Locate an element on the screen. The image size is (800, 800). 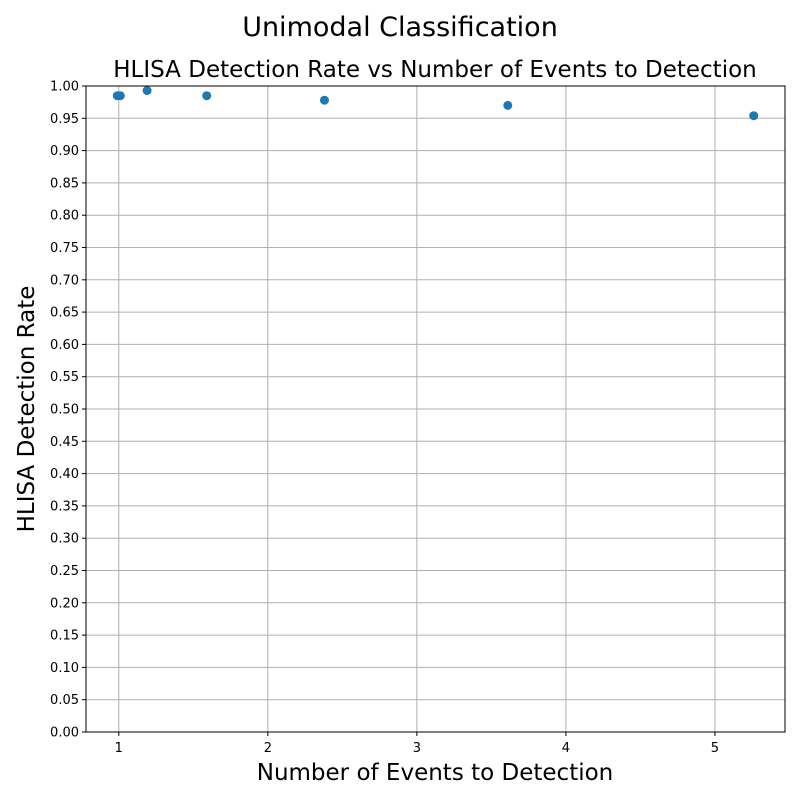
y-tick-label: 0.30 is located at coordinates (64, 539).